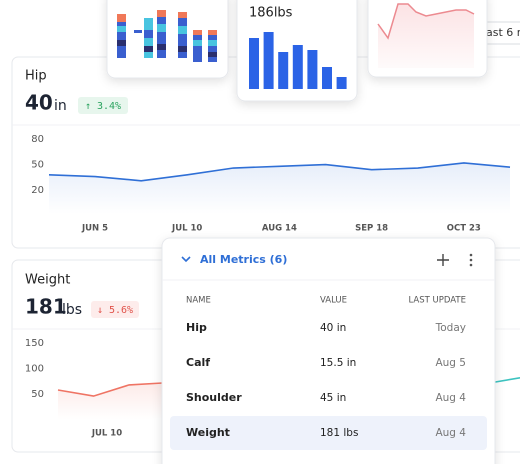 The height and width of the screenshot is (464, 520). What do you see at coordinates (464, 229) in the screenshot?
I see `x-tick-label: OCT 23` at bounding box center [464, 229].